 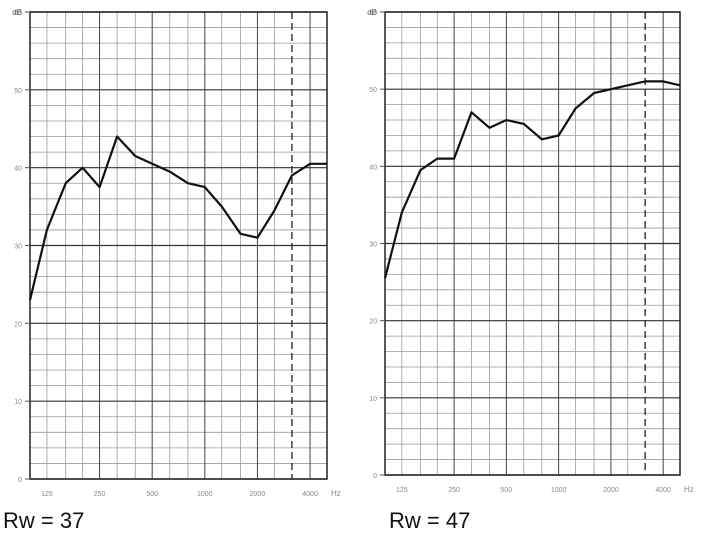 What do you see at coordinates (44, 520) in the screenshot?
I see `rw-caption-left: Rw = 37` at bounding box center [44, 520].